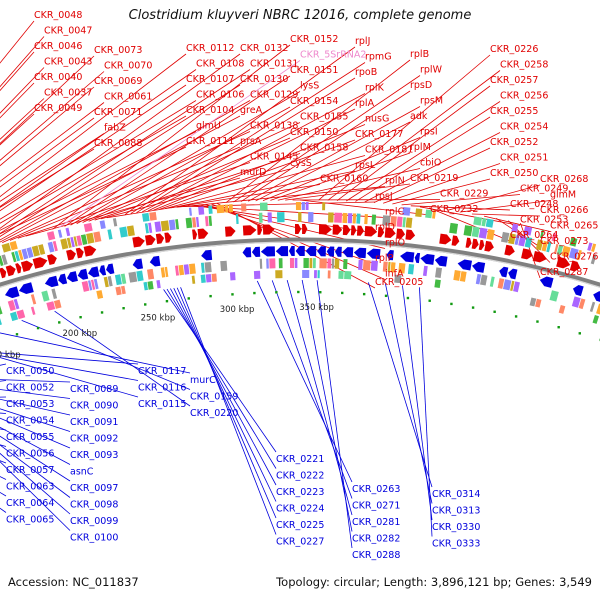 Image resolution: width=600 pixels, height=600 pixels. What do you see at coordinates (534, 235) in the screenshot?
I see `gene-label: CKR_0264` at bounding box center [534, 235].